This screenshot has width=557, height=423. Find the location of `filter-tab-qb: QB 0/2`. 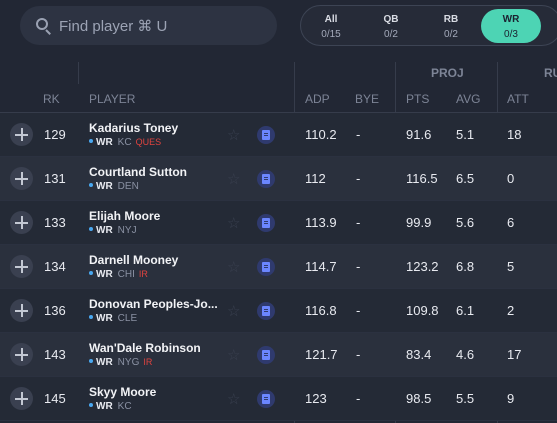

filter-tab-qb: QB 0/2 is located at coordinates (391, 26).